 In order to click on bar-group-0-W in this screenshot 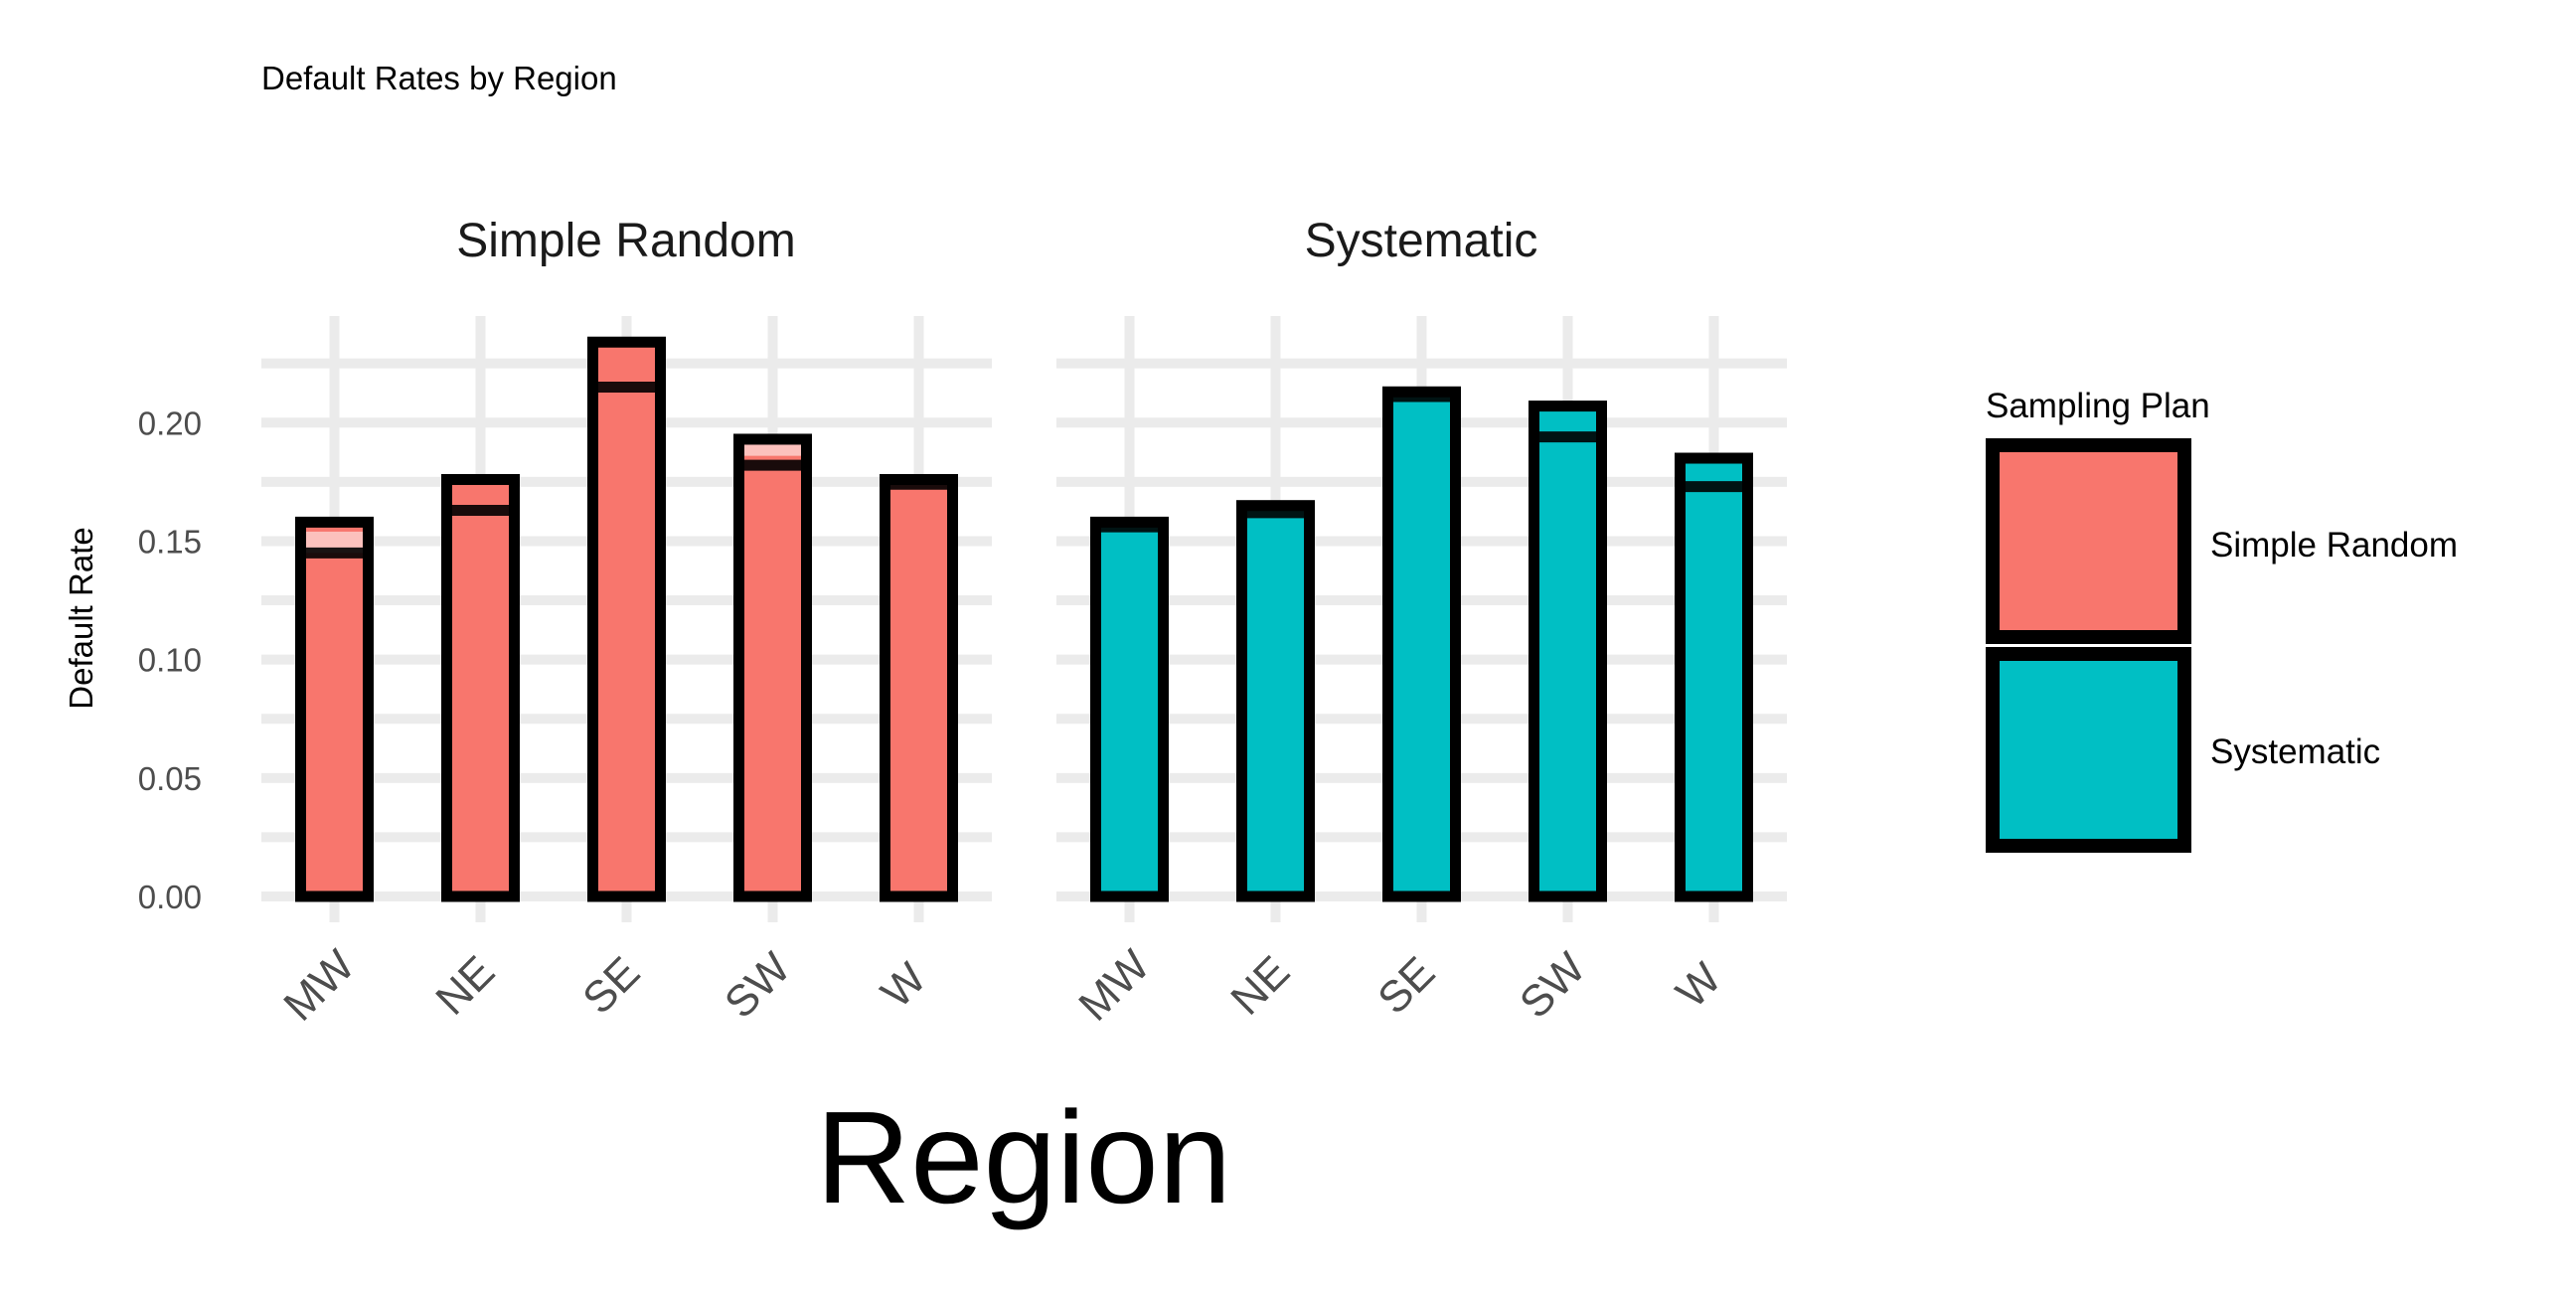, I will do `click(919, 687)`.